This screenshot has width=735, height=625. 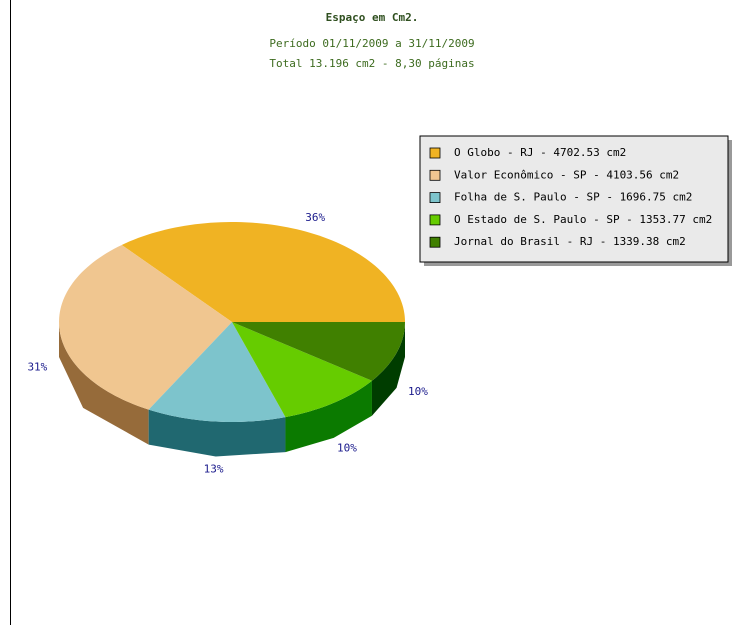 I want to click on legend-label: O Estado de S. Paulo - SP - 1353.77 cm2, so click(x=583, y=219).